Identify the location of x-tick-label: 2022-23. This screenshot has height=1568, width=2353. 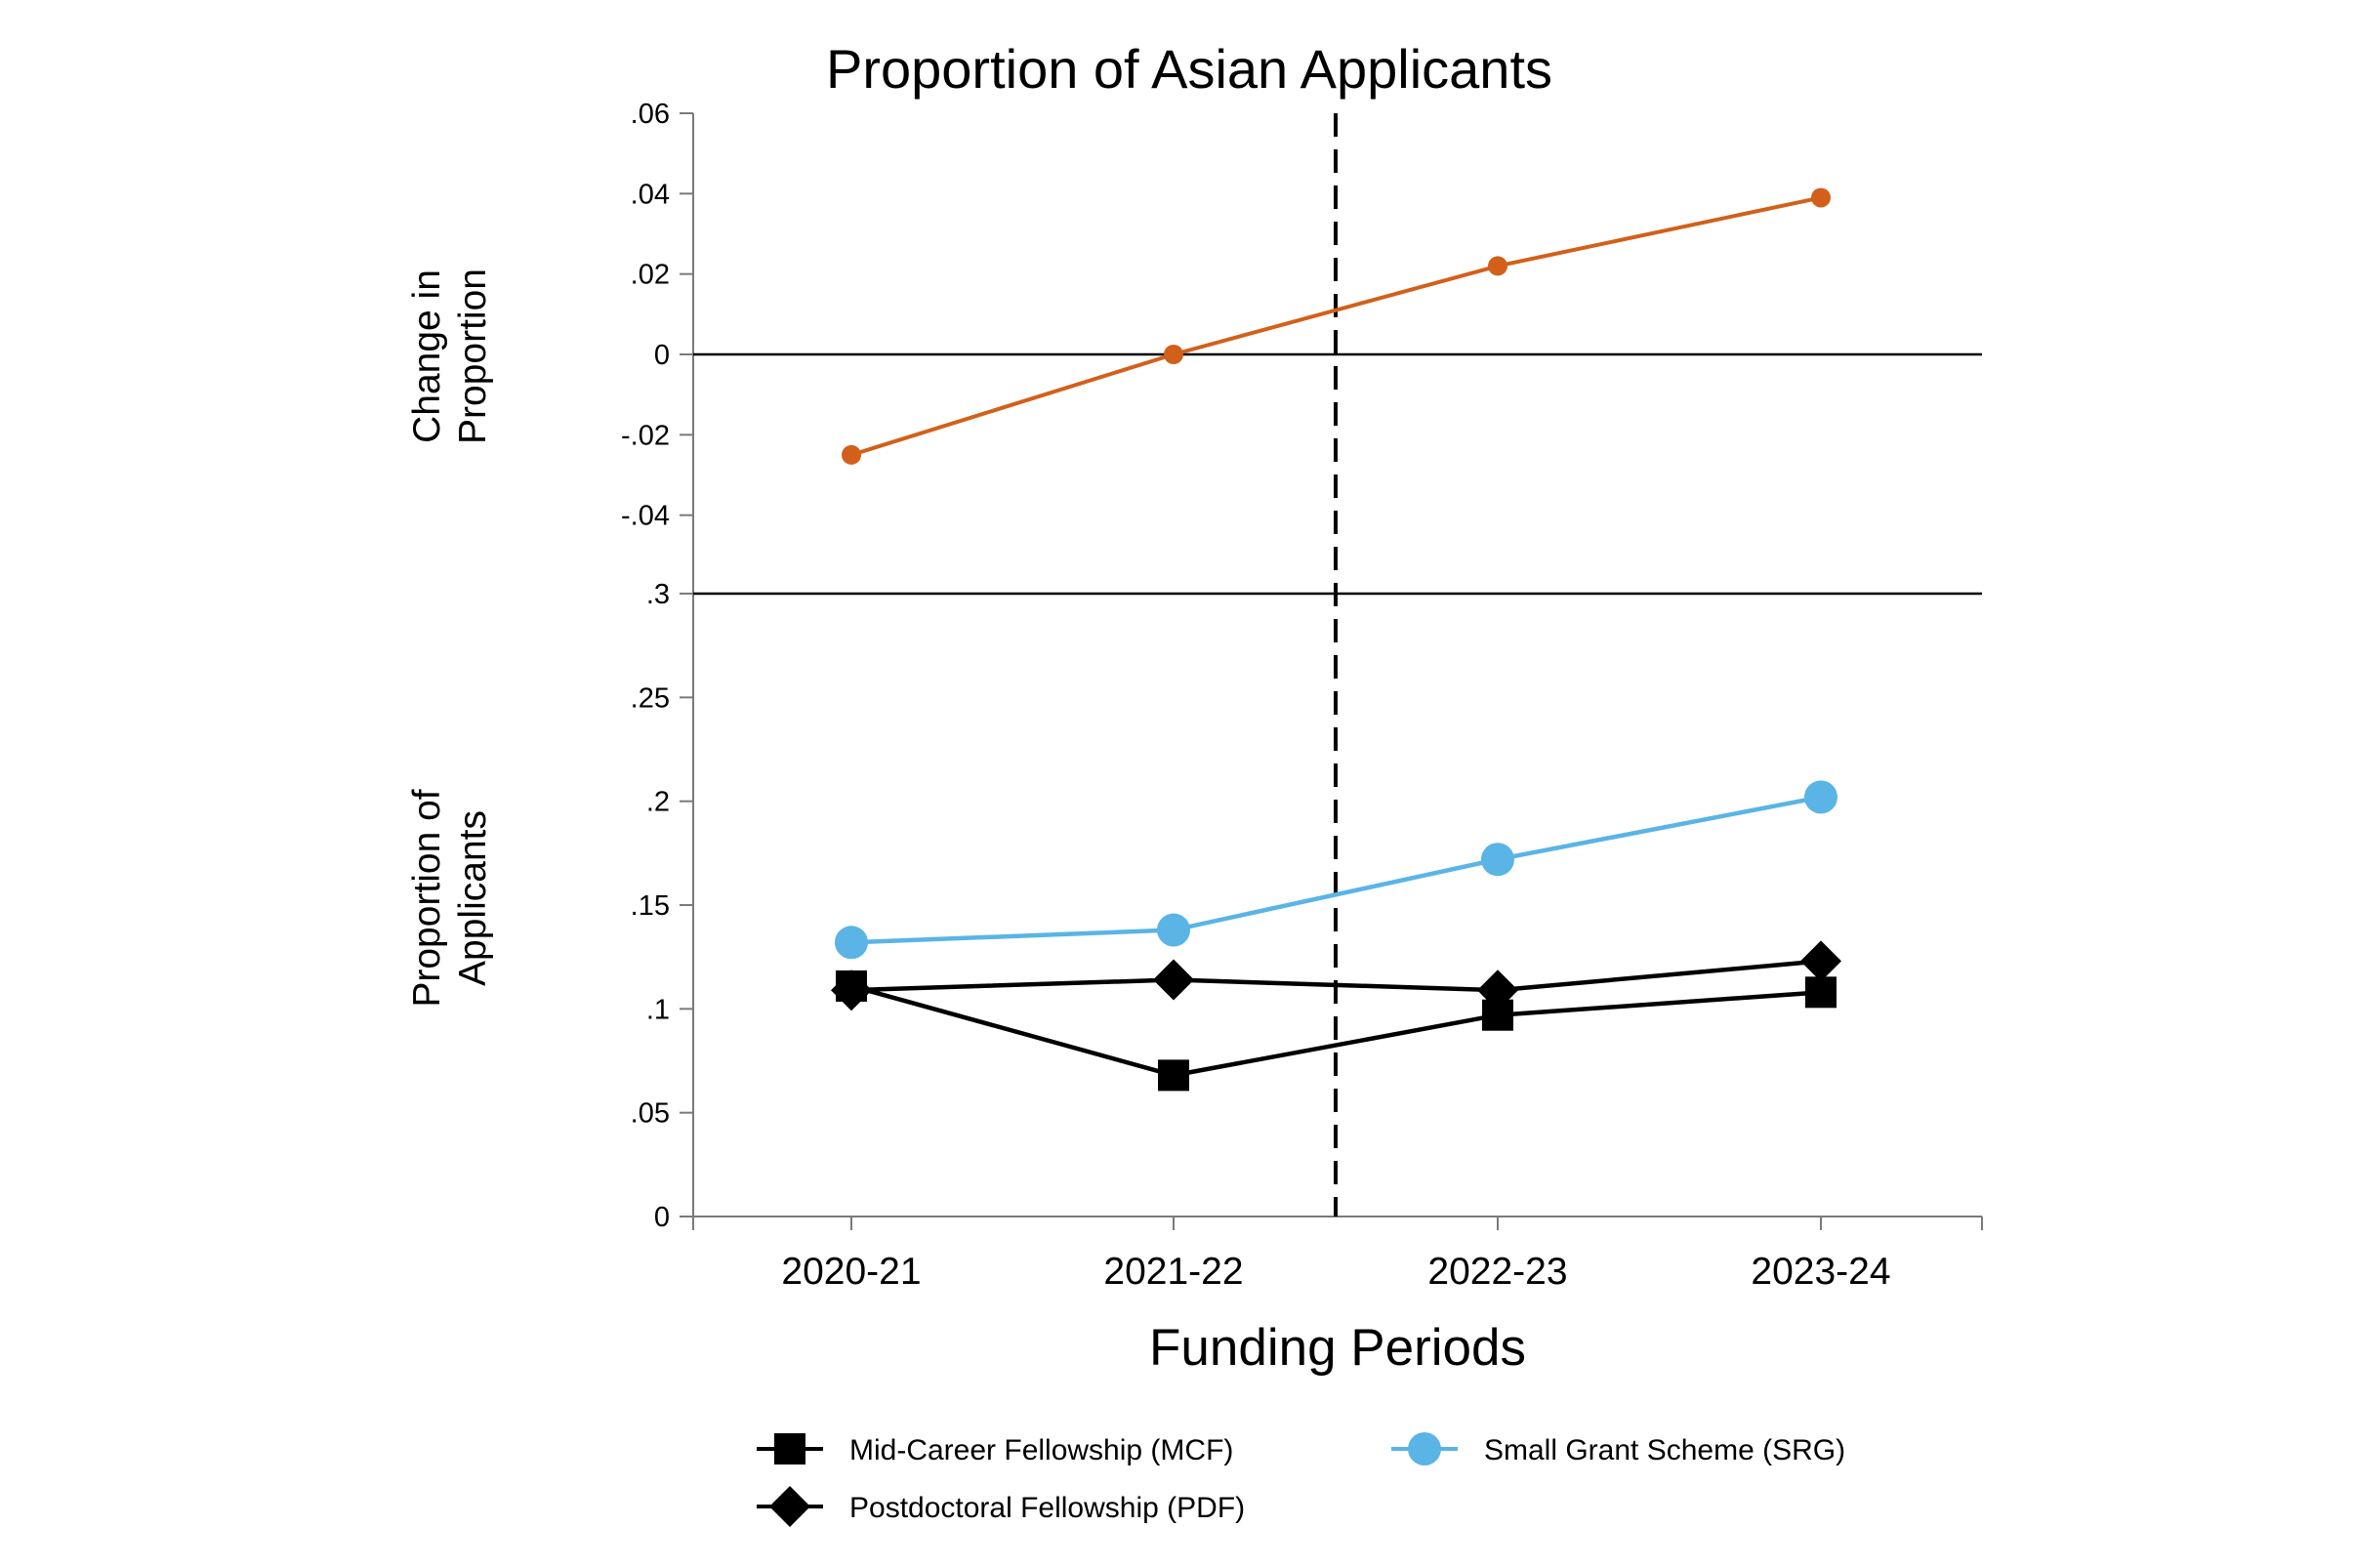
(1497, 1272).